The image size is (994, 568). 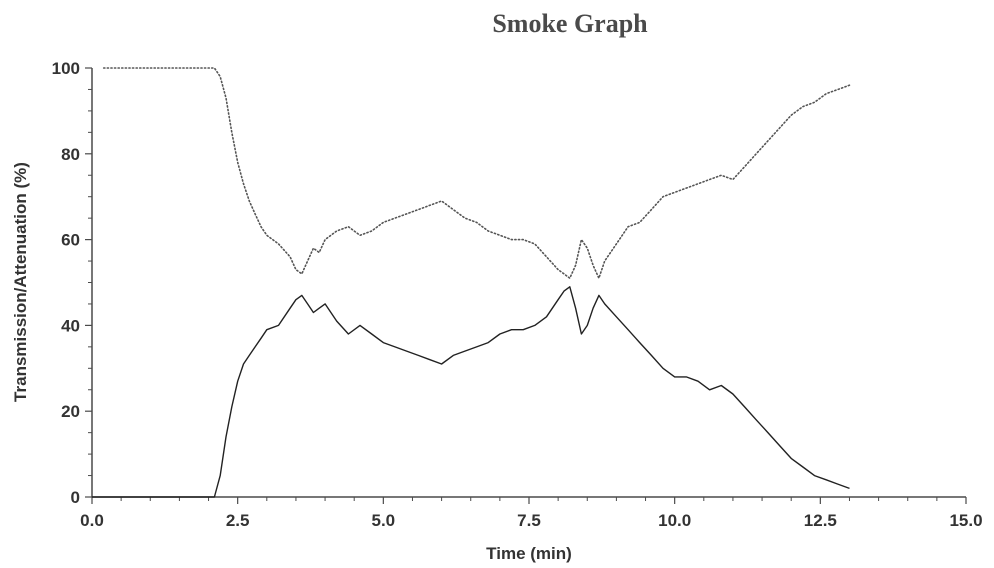 I want to click on y-tick-label: 20, so click(x=70, y=411).